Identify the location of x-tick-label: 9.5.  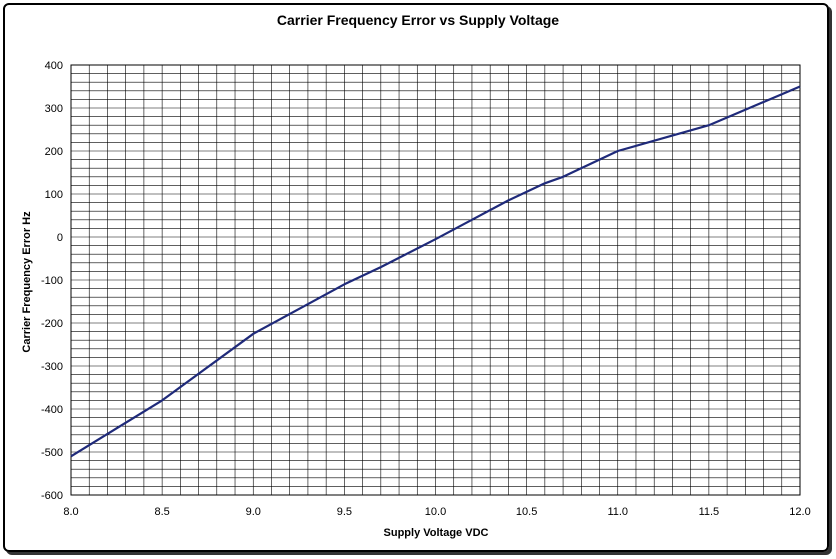
(344, 512).